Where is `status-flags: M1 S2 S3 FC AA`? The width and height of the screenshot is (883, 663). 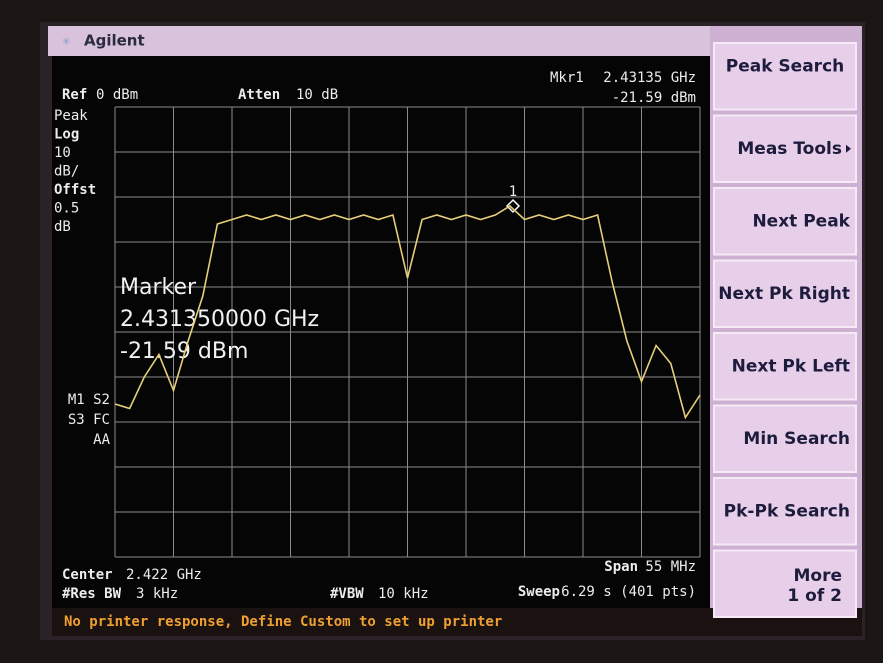 status-flags: M1 S2 S3 FC AA is located at coordinates (89, 420).